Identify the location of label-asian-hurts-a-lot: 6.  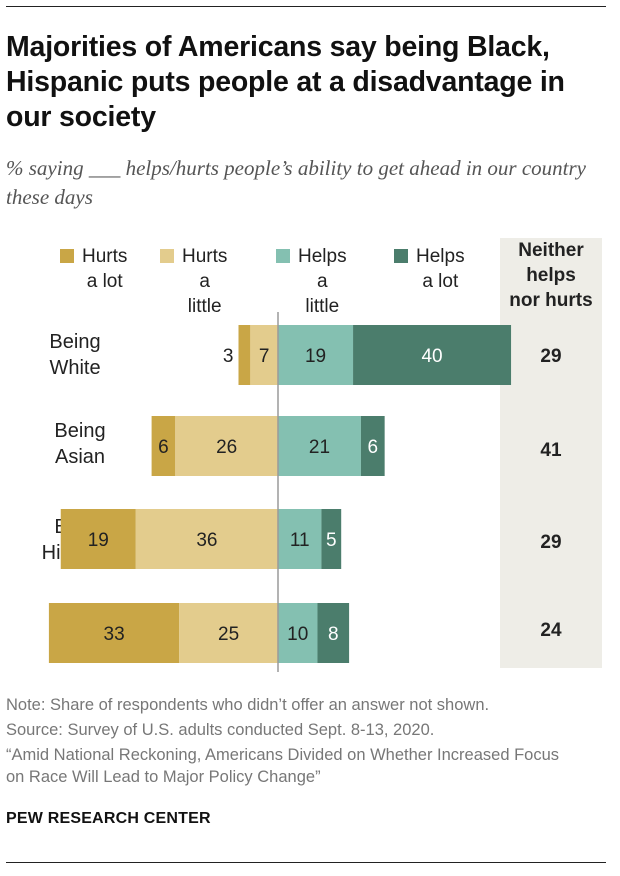
(163, 447).